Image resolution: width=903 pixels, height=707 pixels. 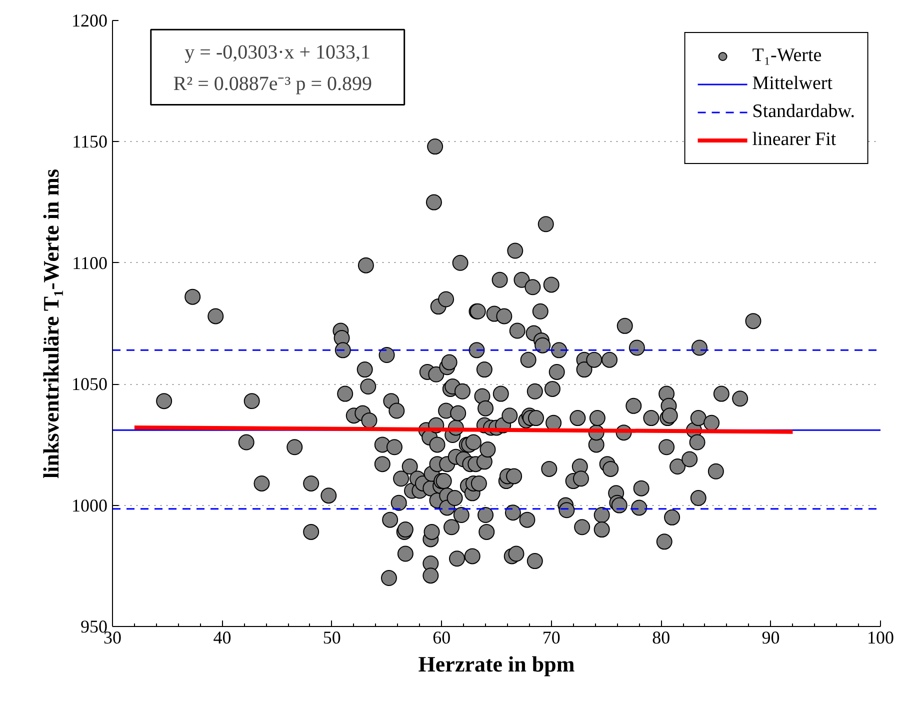 I want to click on x-tick-label: 60, so click(x=441, y=638).